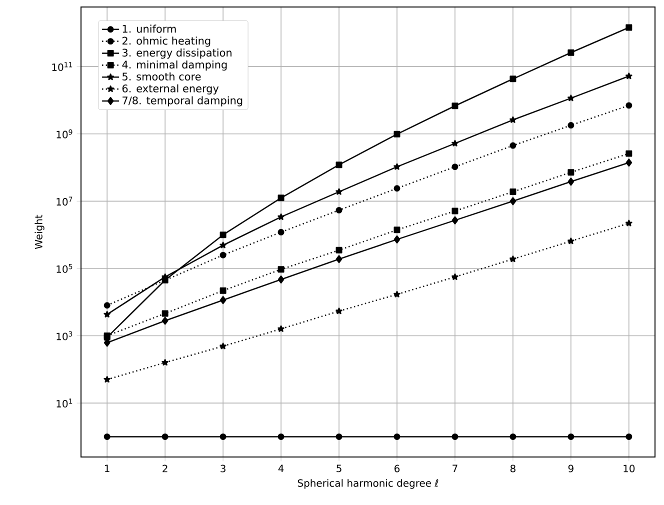  Describe the element at coordinates (177, 53) in the screenshot. I see `legend-label: 3. energy dissipation` at that location.